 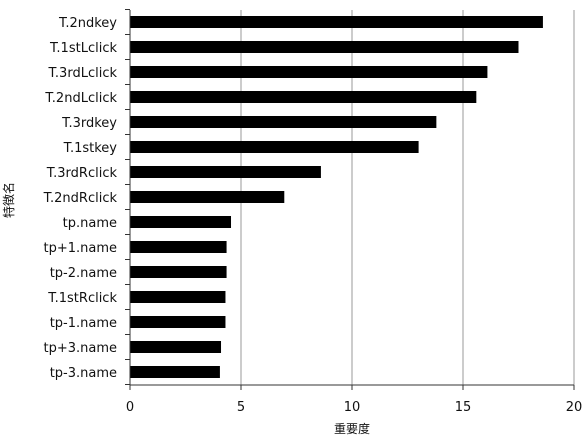 What do you see at coordinates (574, 407) in the screenshot?
I see `x-tick-label: 20` at bounding box center [574, 407].